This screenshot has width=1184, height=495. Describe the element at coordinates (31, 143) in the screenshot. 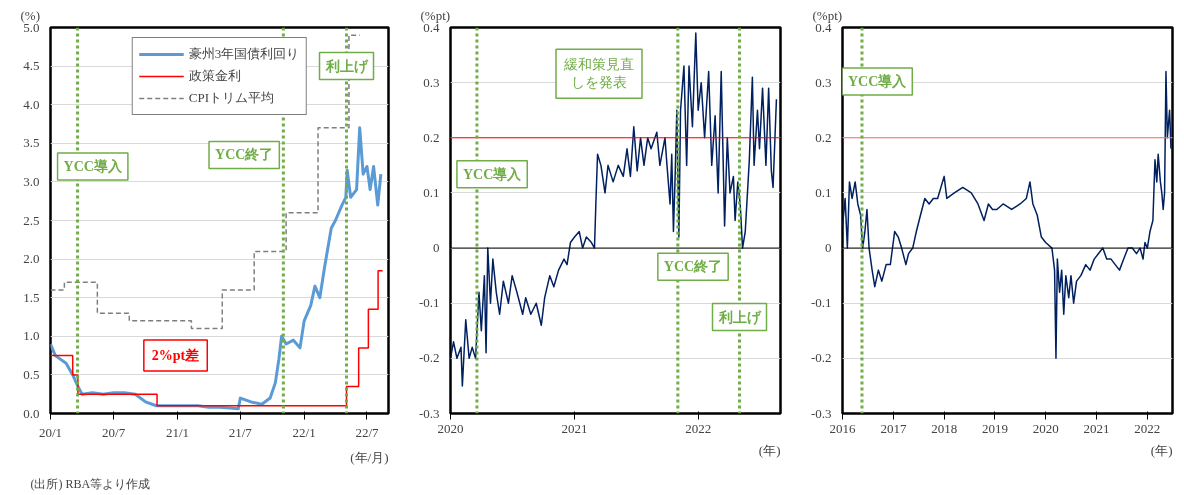

I see `y-tick-label: 3.5` at that location.